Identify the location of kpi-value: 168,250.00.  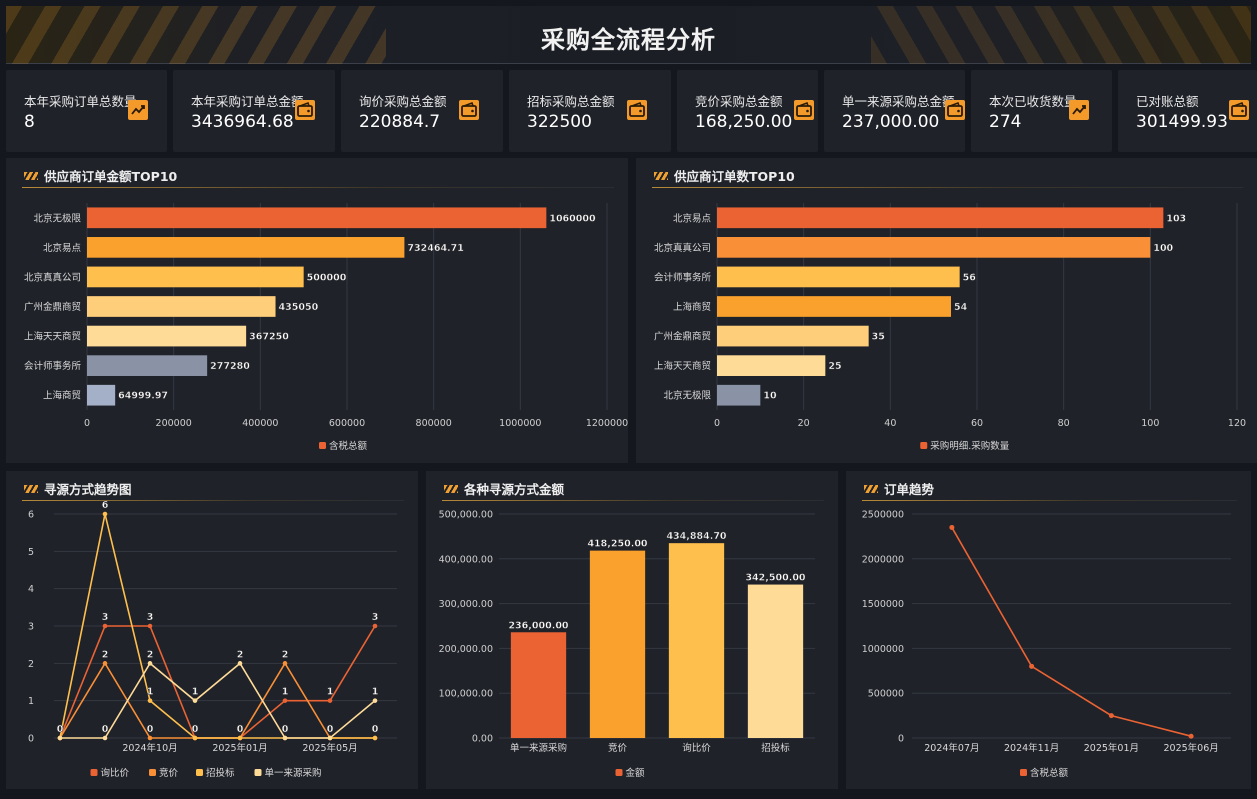
(744, 122).